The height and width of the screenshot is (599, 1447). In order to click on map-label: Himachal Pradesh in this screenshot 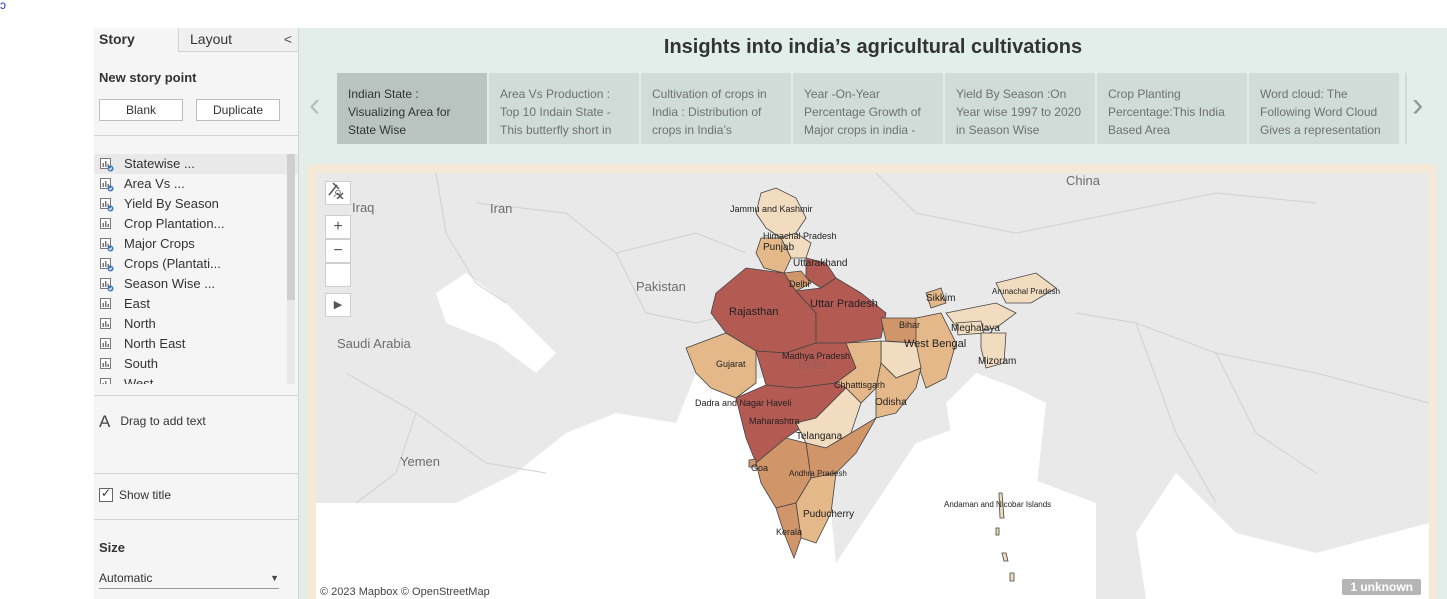, I will do `click(800, 236)`.